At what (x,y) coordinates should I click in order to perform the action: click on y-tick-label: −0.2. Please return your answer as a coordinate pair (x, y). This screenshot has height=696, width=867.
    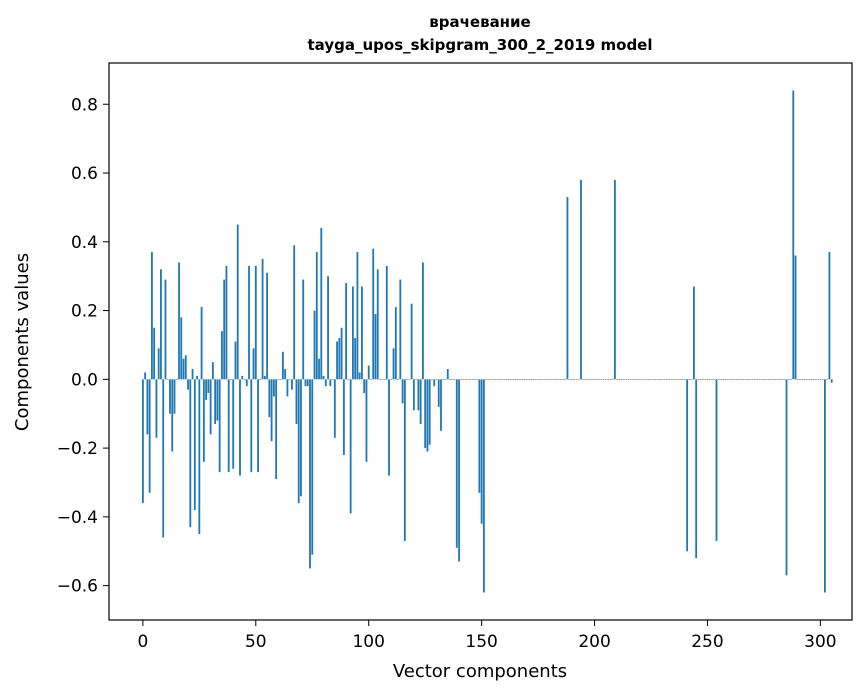
    Looking at the image, I should click on (77, 449).